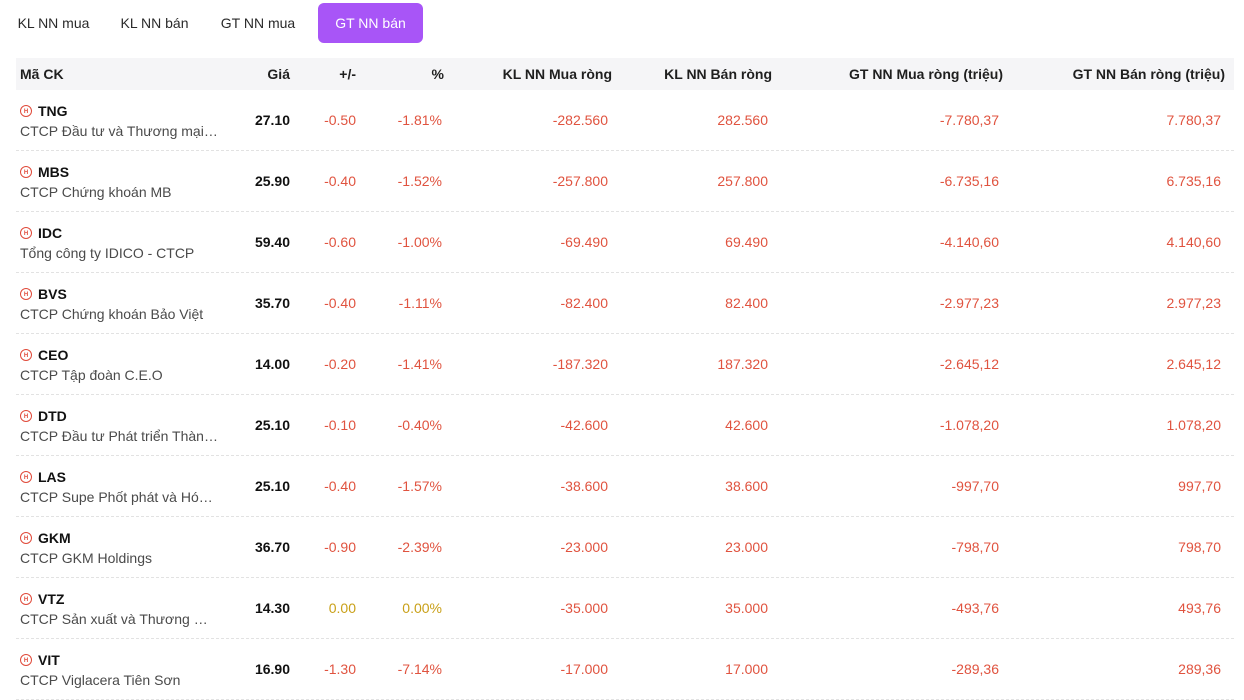 The image size is (1244, 700). Describe the element at coordinates (926, 74) in the screenshot. I see `header-gt-buy: GT NN Mua ròng (triệu)` at that location.